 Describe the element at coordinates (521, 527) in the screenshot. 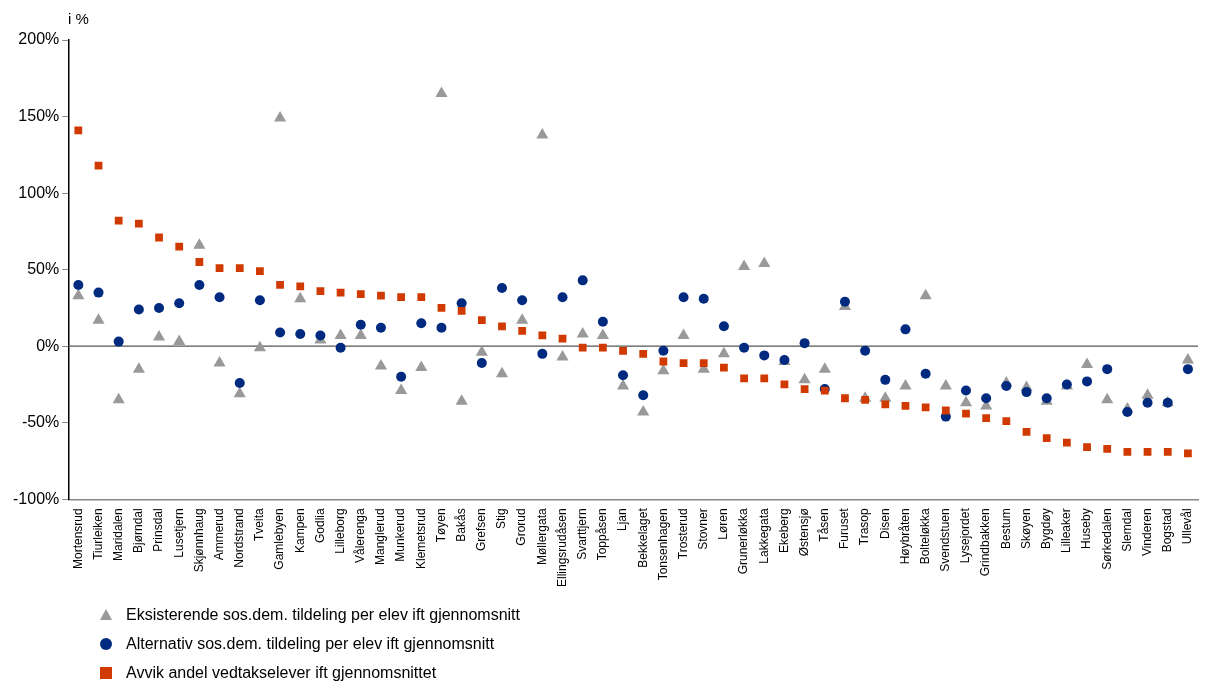

I see `x-tick-label: Grorud` at that location.